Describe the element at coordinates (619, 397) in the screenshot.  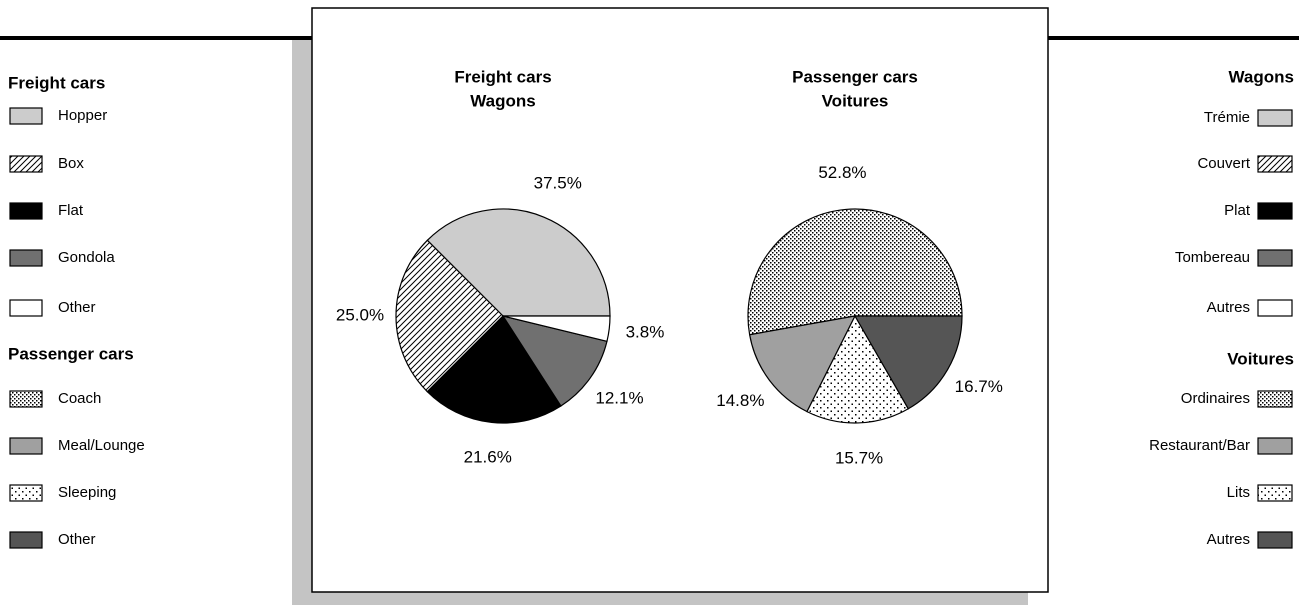
I see `data-label: 12.1%` at that location.